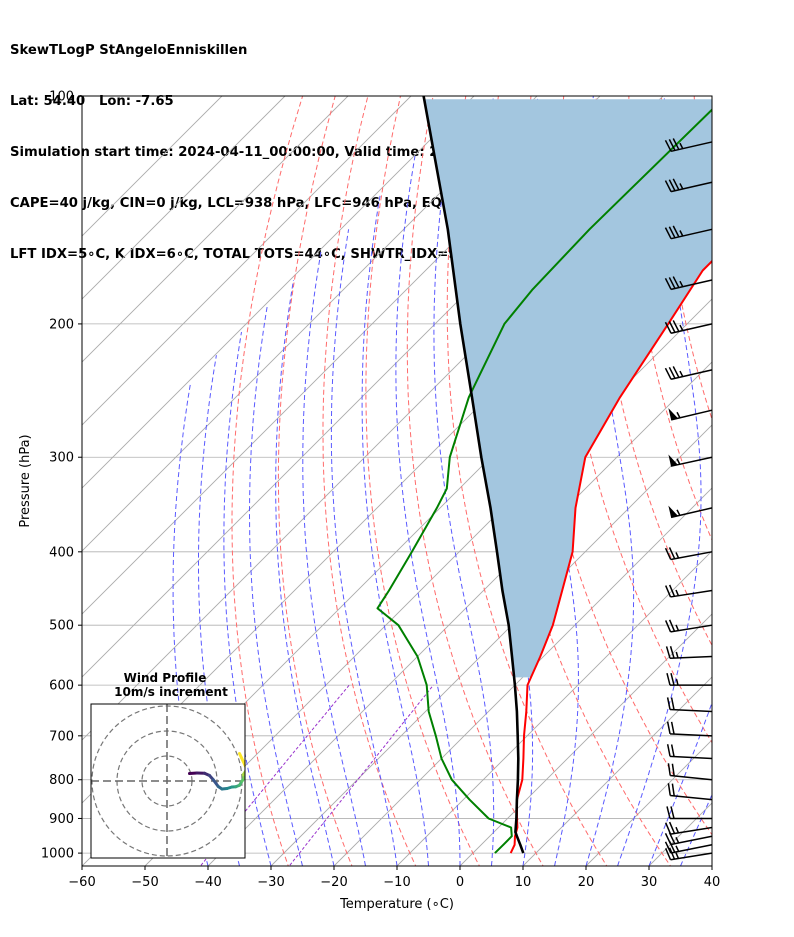  I want to click on y-tick-label: 900, so click(61, 819).